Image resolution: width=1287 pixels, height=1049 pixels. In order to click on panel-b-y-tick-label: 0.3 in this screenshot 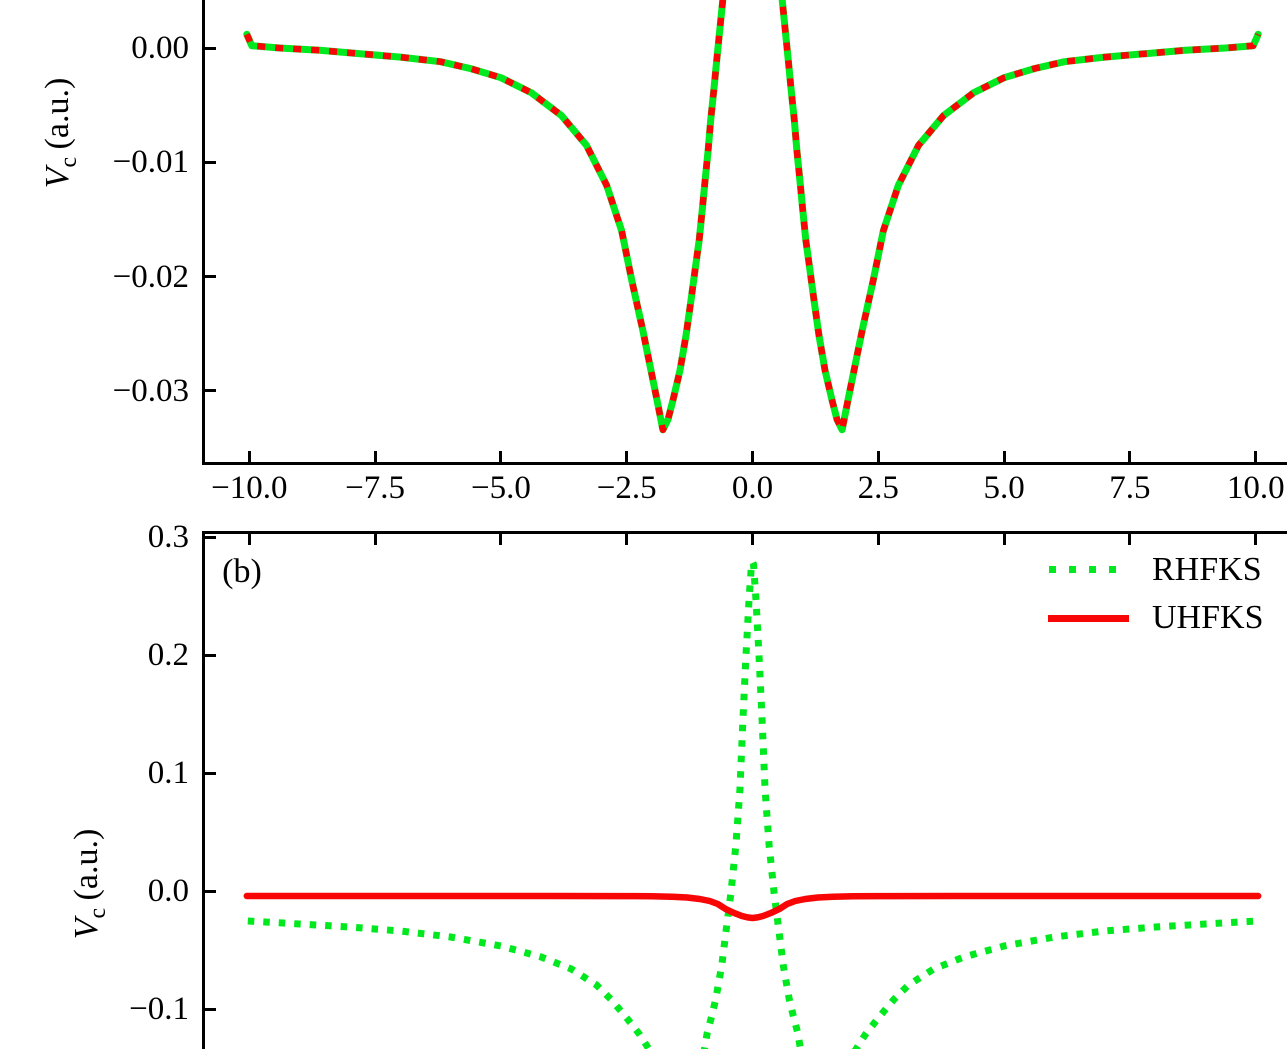, I will do `click(168, 537)`.